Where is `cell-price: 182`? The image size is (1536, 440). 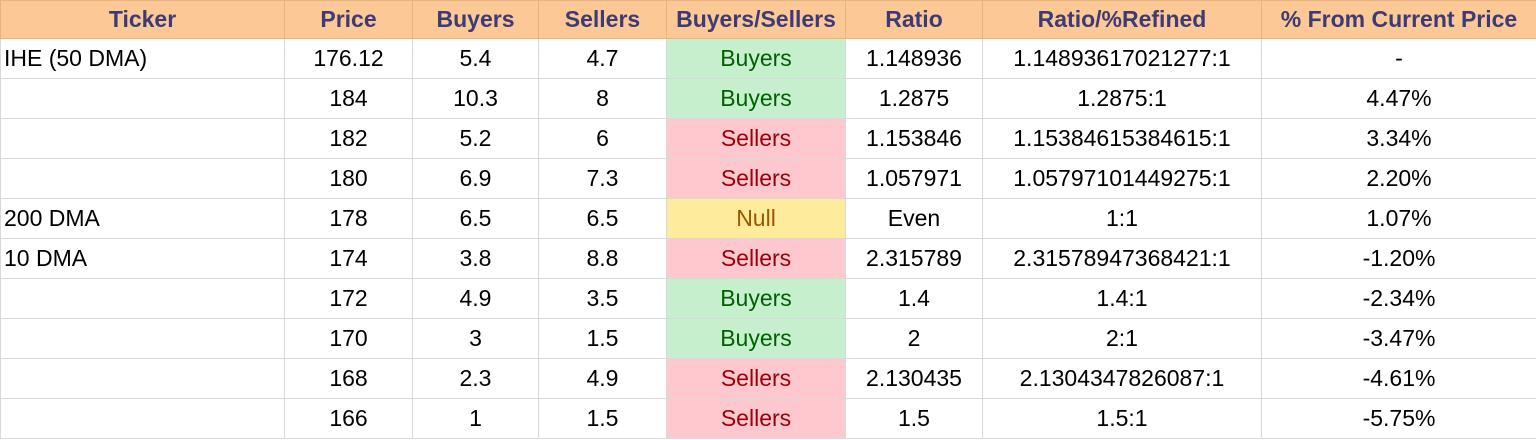 cell-price: 182 is located at coordinates (348, 138).